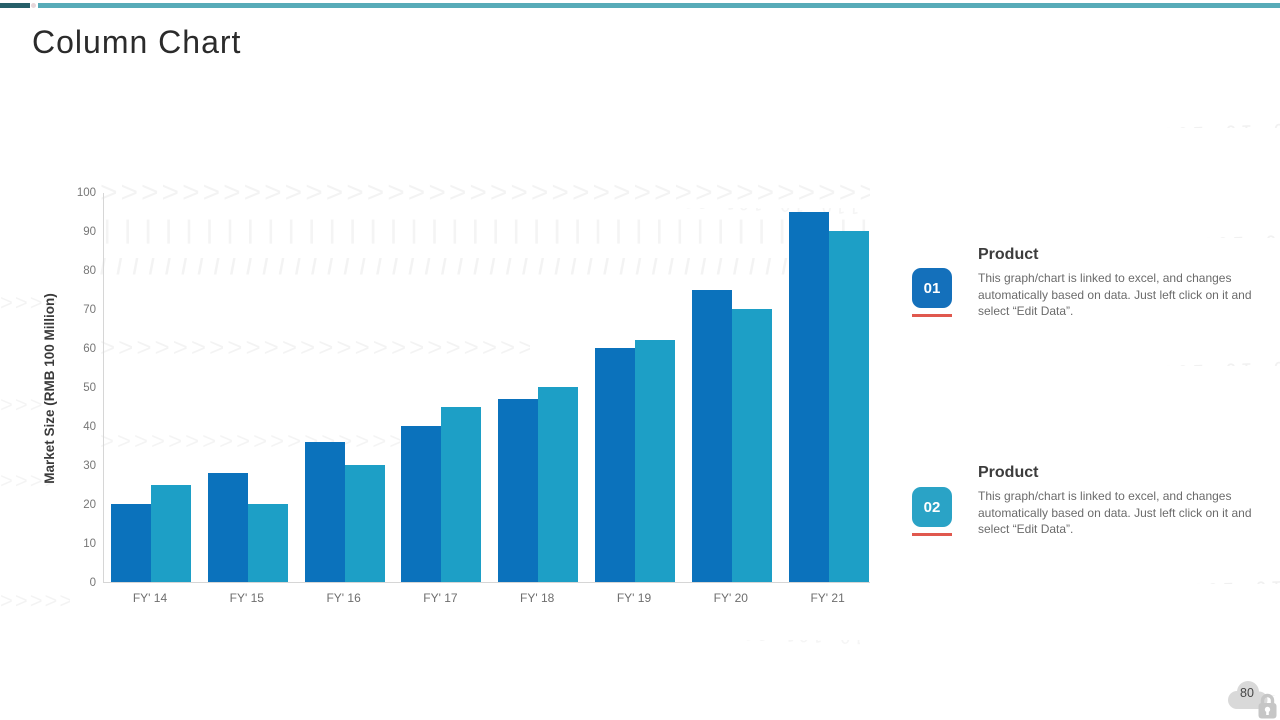 The width and height of the screenshot is (1280, 720). What do you see at coordinates (246, 598) in the screenshot?
I see `x-tick-label: FY' 15` at bounding box center [246, 598].